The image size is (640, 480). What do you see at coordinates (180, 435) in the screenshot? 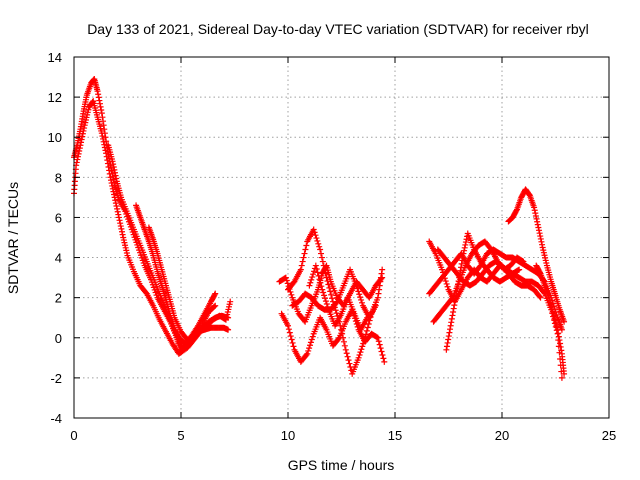
I see `x-tick-label: 5` at bounding box center [180, 435].